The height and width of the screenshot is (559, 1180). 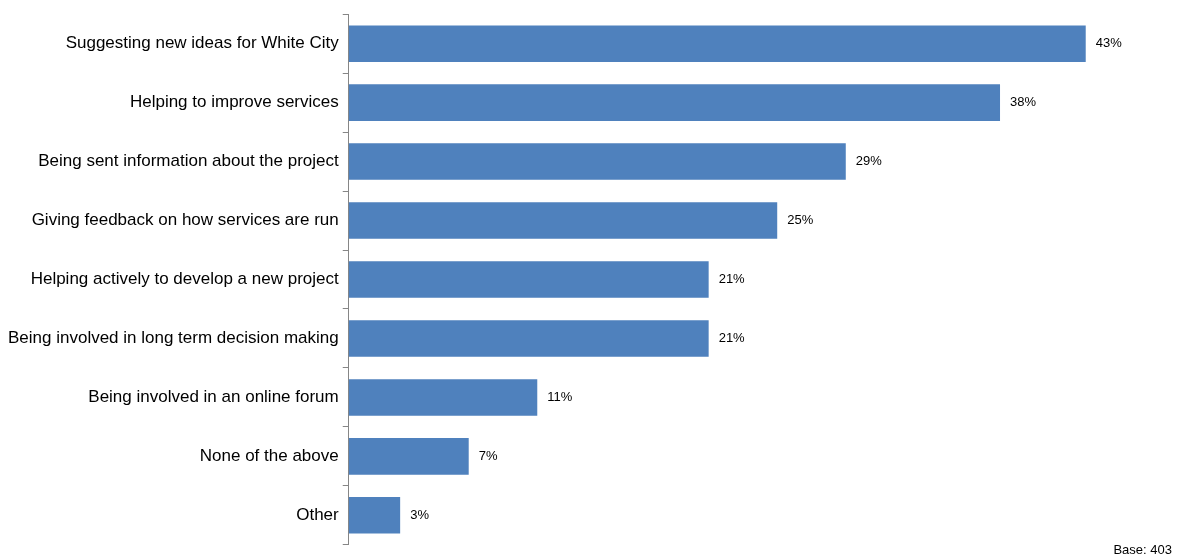 What do you see at coordinates (213, 397) in the screenshot?
I see `y-tick-label: Being involved in an online forum` at bounding box center [213, 397].